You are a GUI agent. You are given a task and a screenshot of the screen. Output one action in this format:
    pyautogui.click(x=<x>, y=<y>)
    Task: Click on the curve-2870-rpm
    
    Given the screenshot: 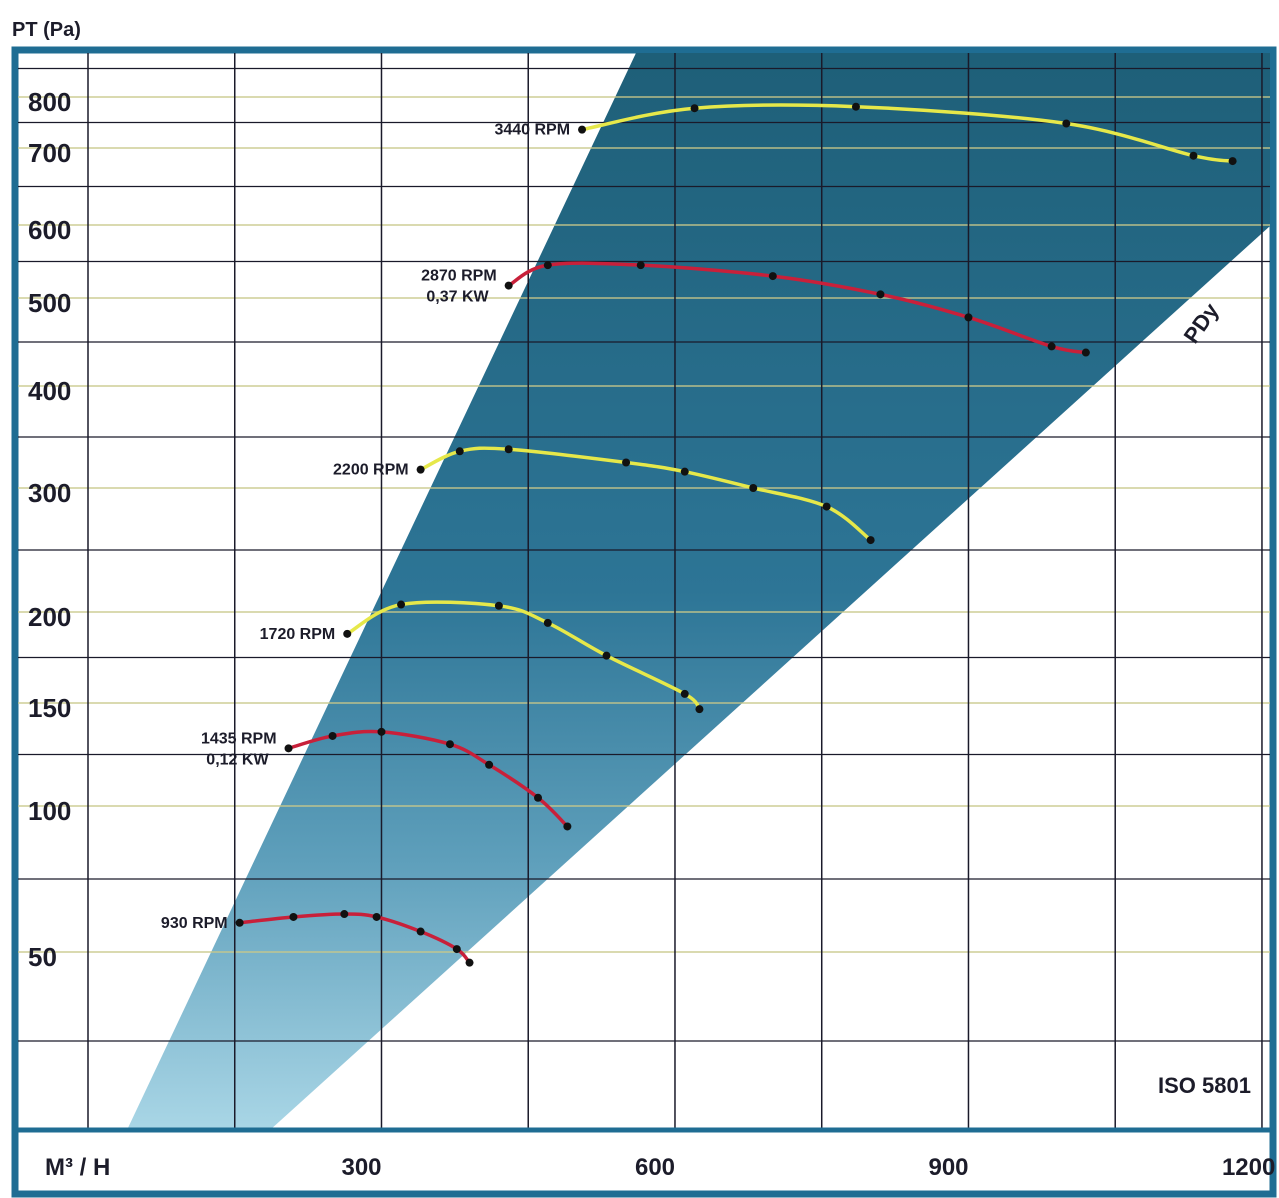 What is the action you would take?
    pyautogui.click(x=797, y=308)
    